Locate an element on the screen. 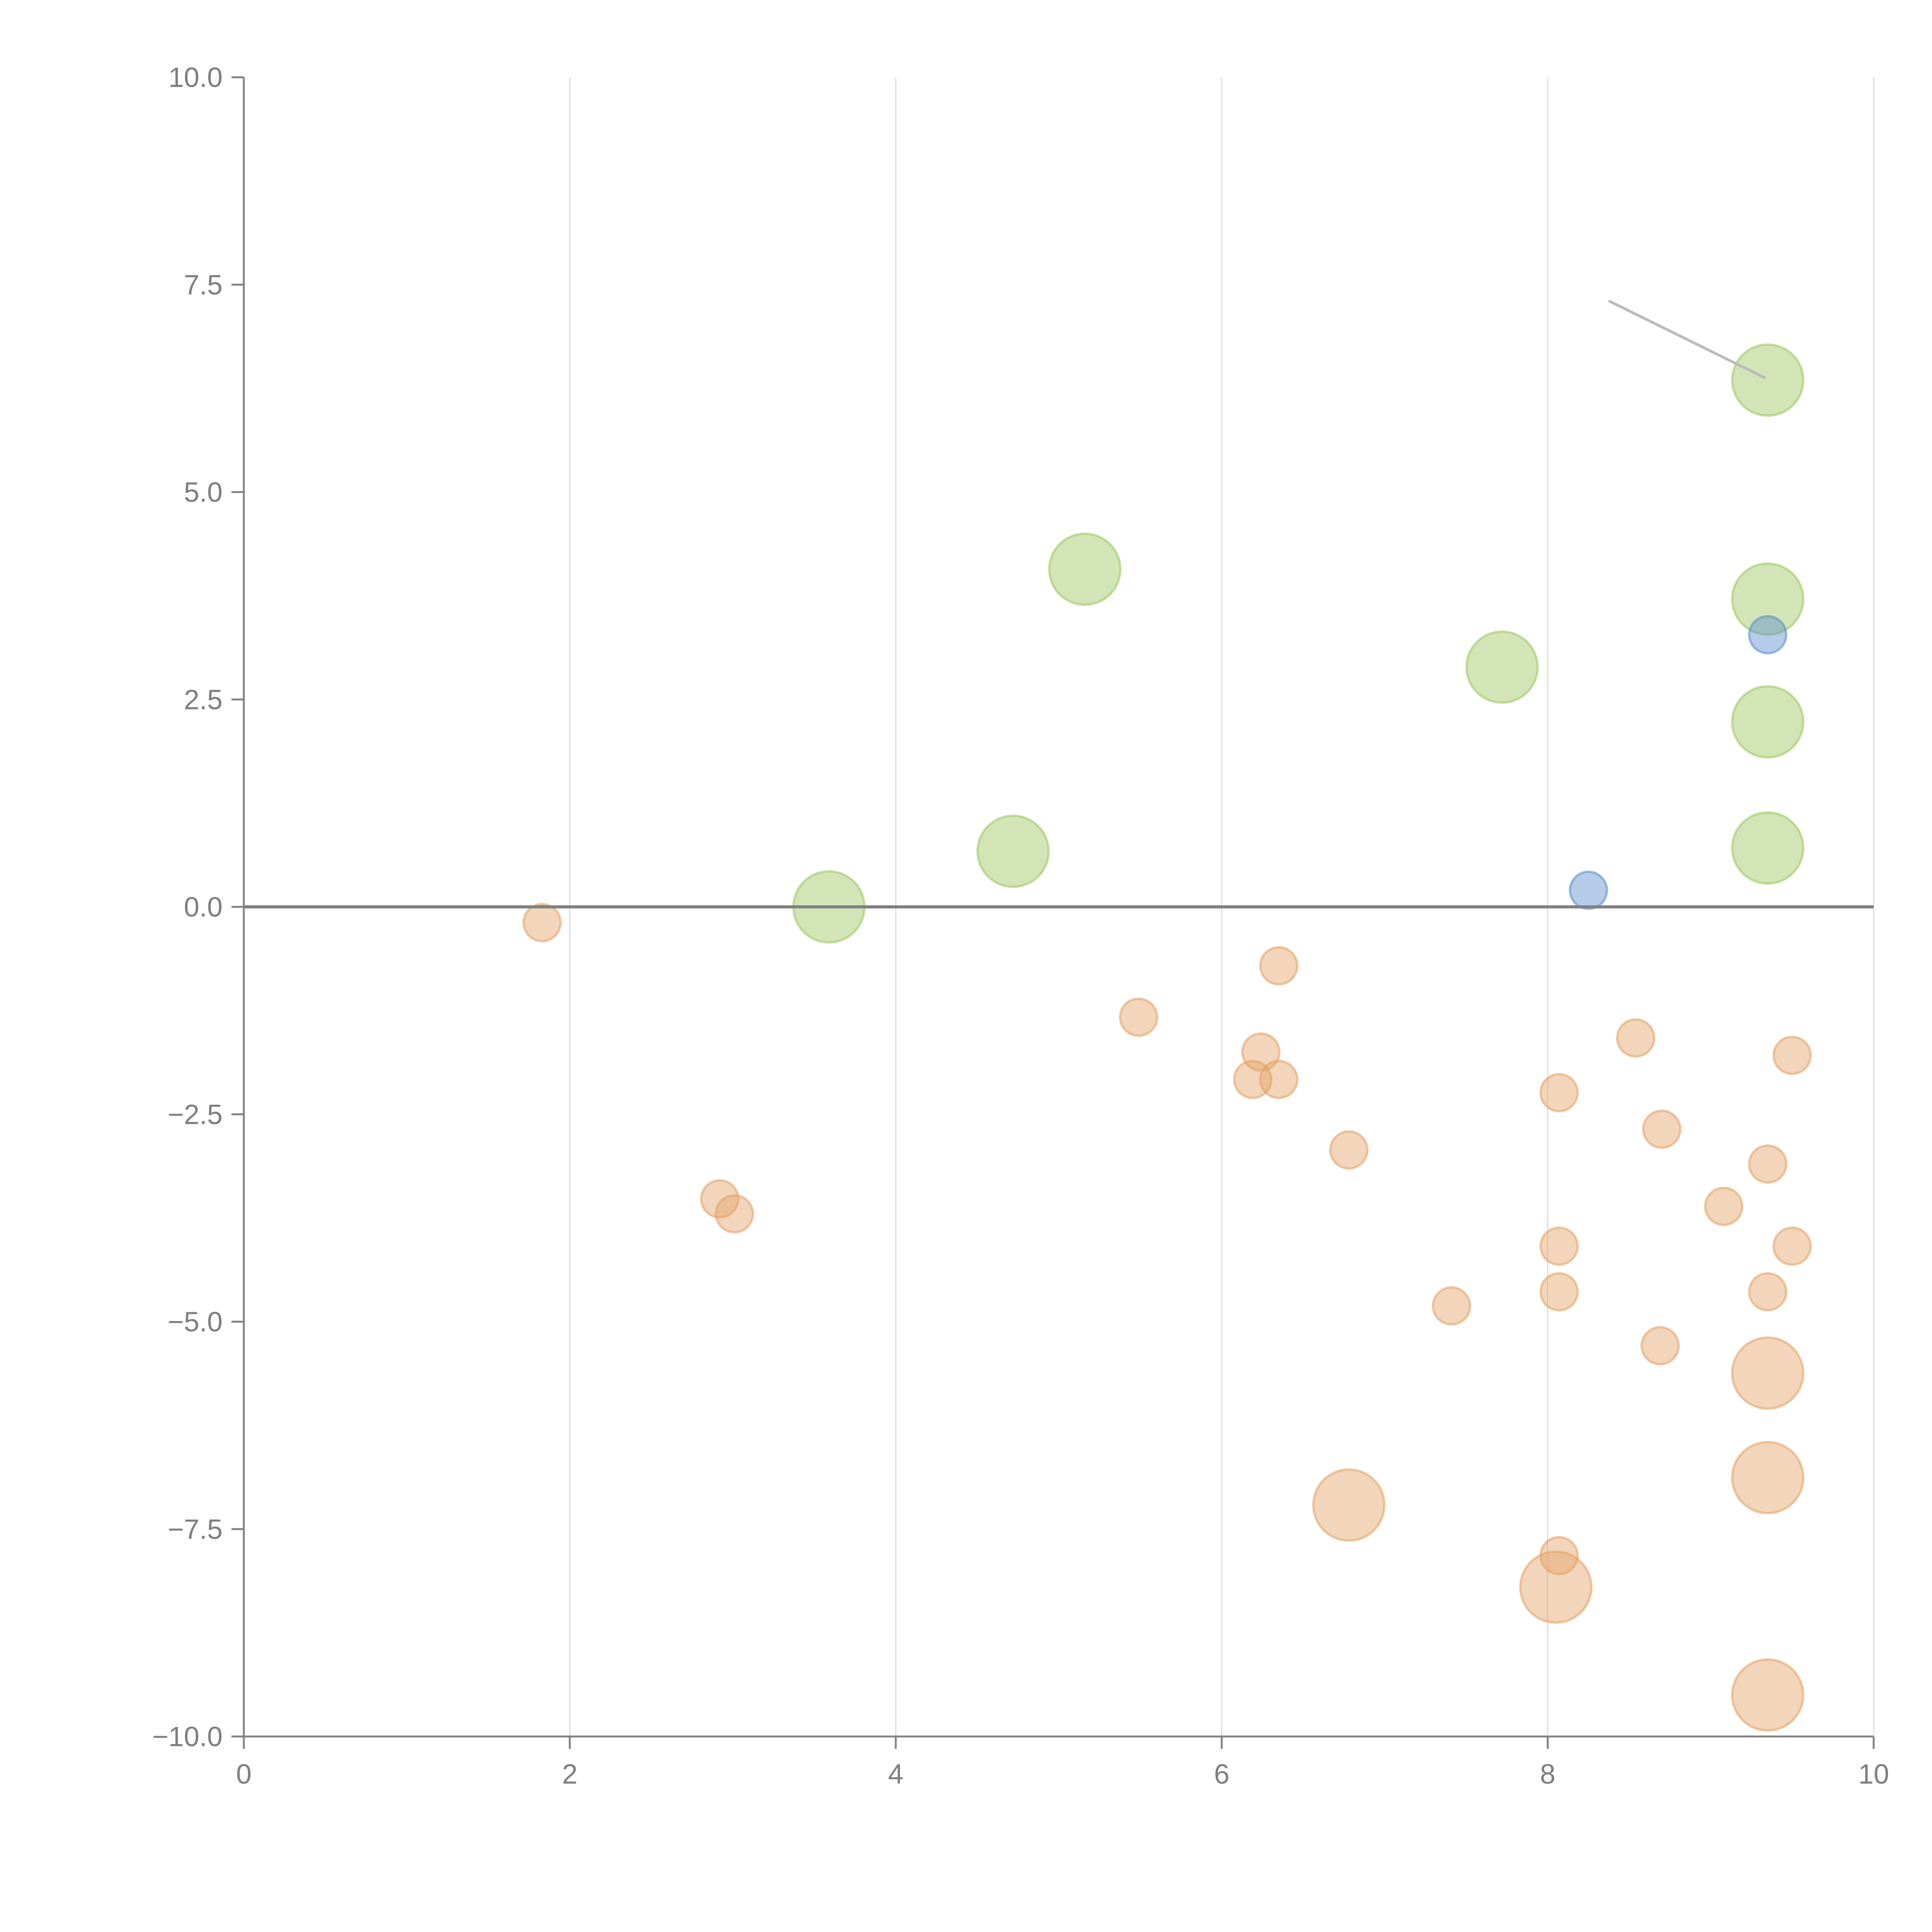  x-tick-label: 0 is located at coordinates (244, 1774).